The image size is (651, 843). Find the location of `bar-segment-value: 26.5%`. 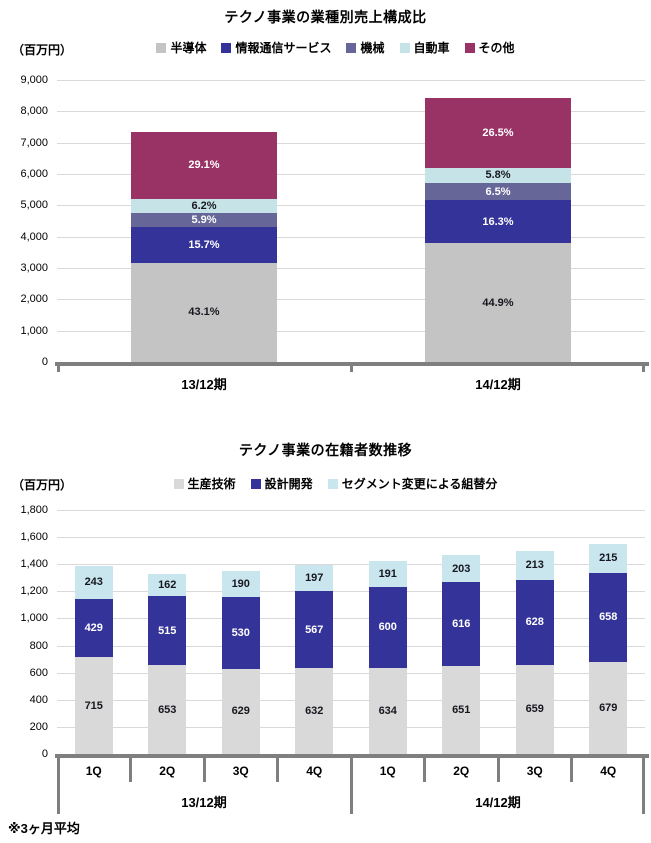

bar-segment-value: 26.5% is located at coordinates (498, 132).